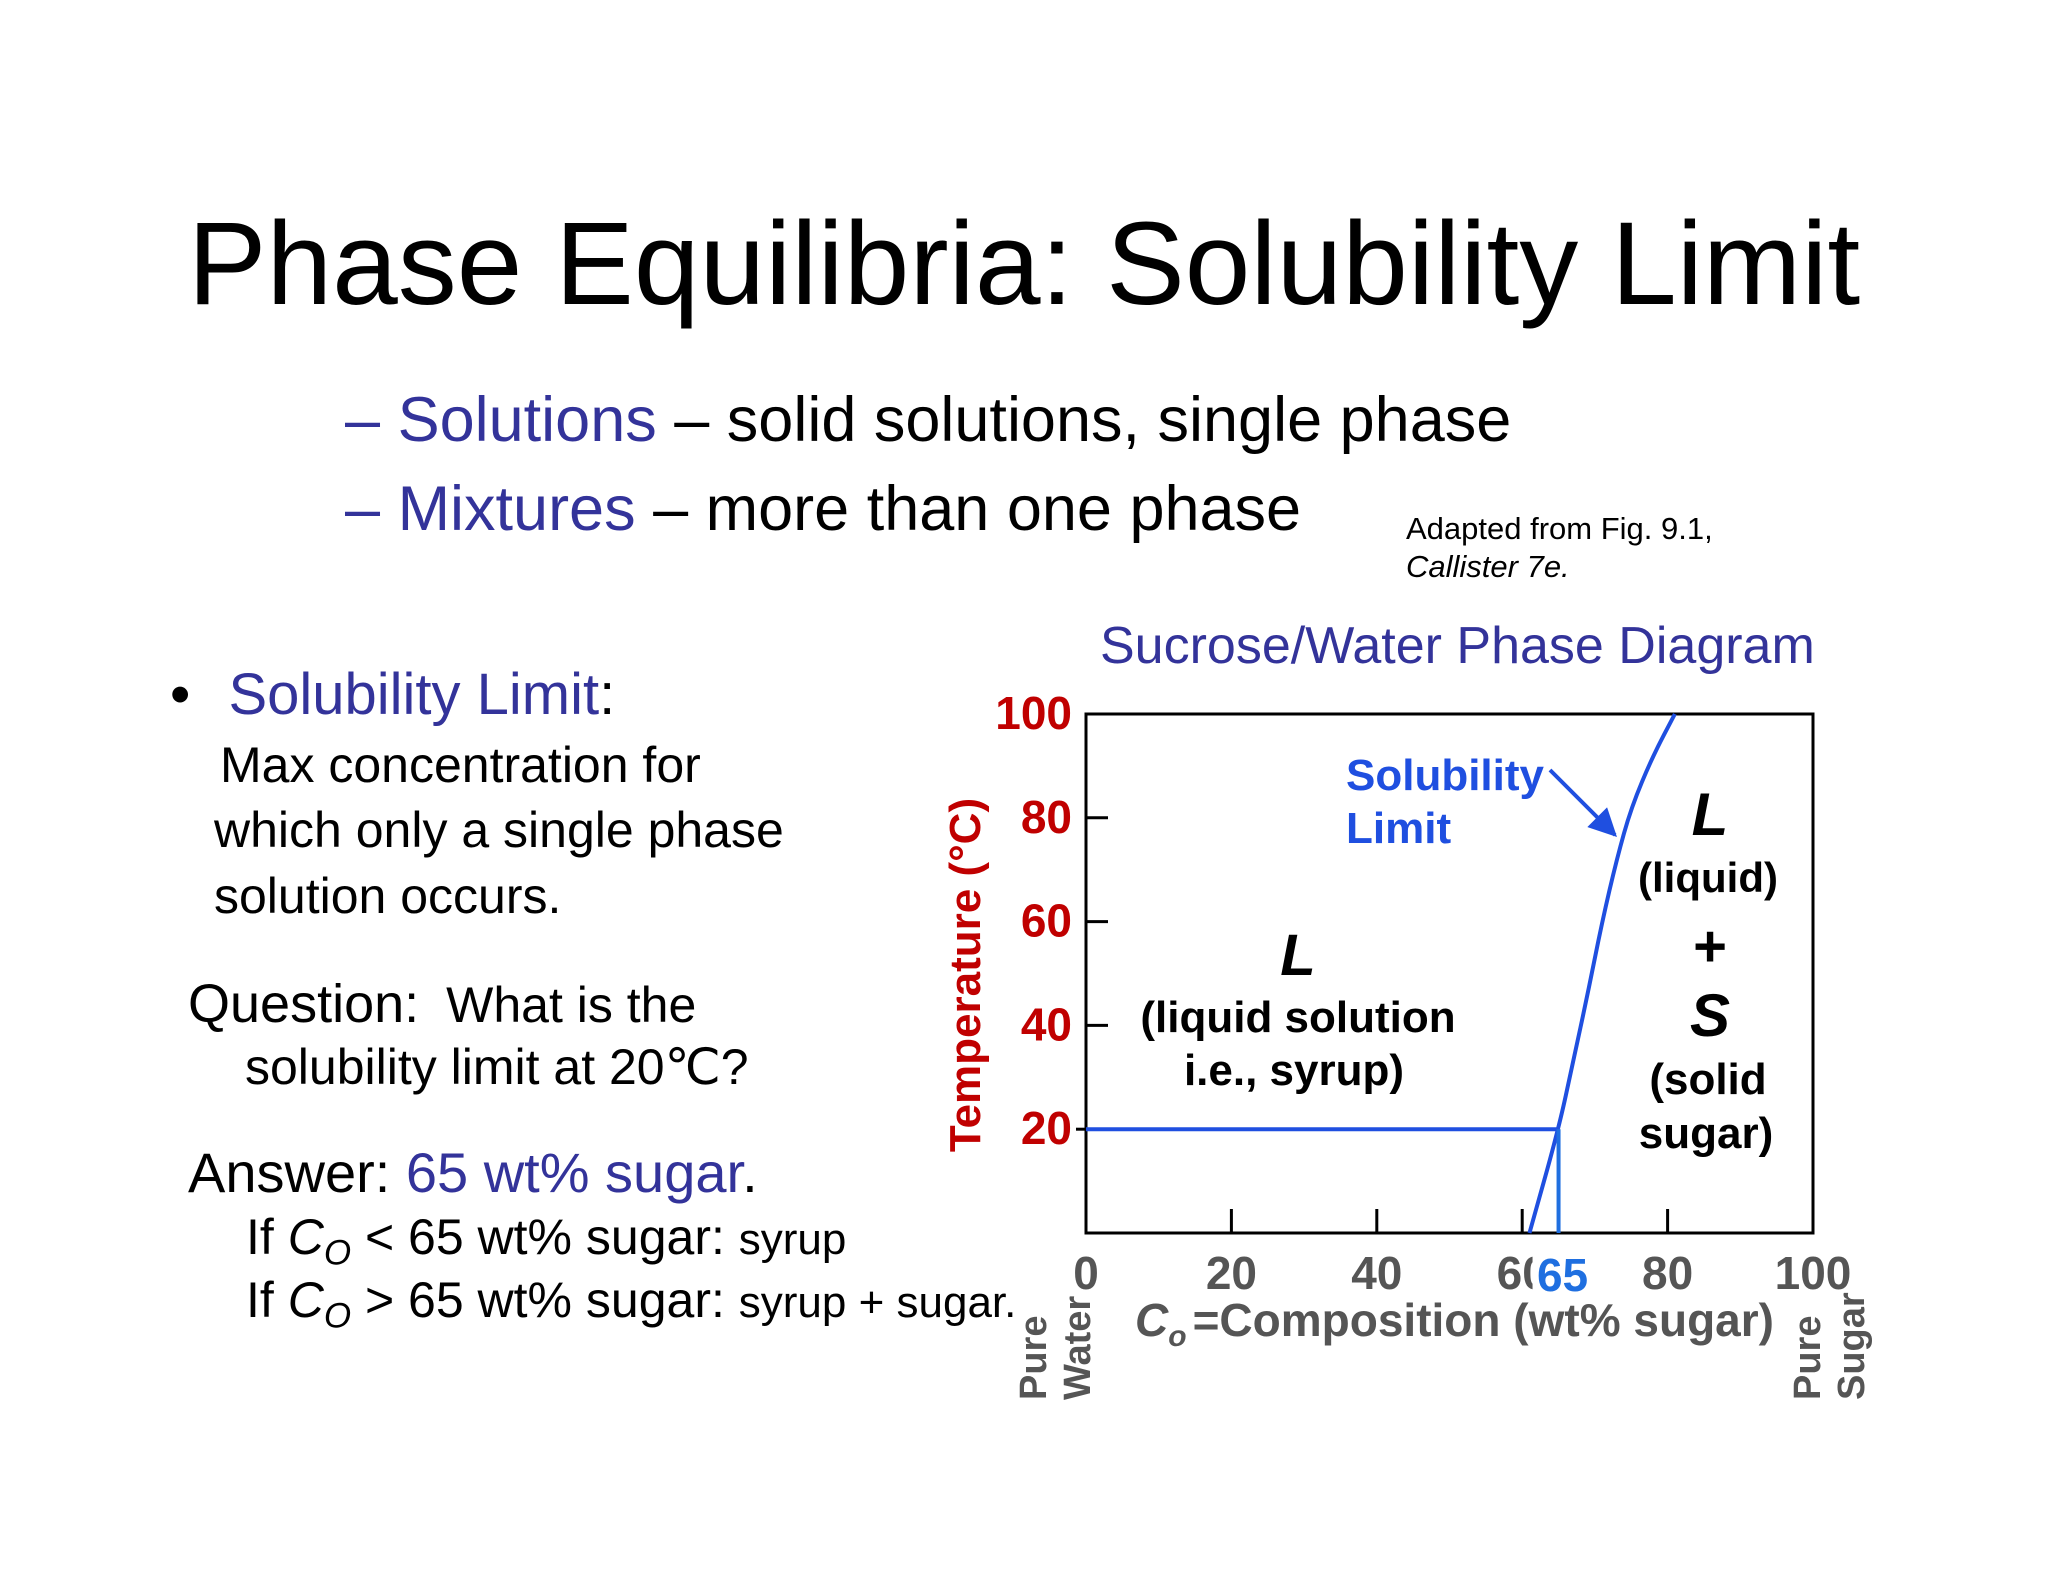  Describe the element at coordinates (1445, 775) in the screenshot. I see `solubility-limit-label-1: Solubility` at that location.